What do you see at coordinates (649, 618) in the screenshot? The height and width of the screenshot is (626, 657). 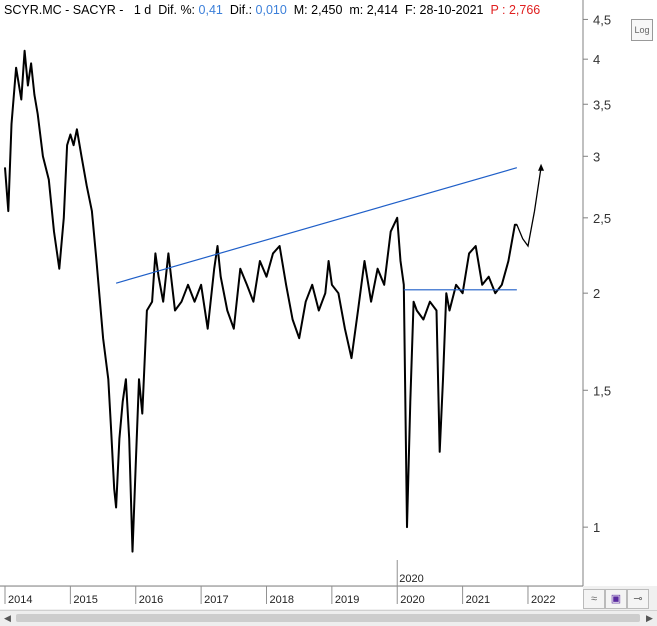 I see `scroll-right-icon: ▶` at bounding box center [649, 618].